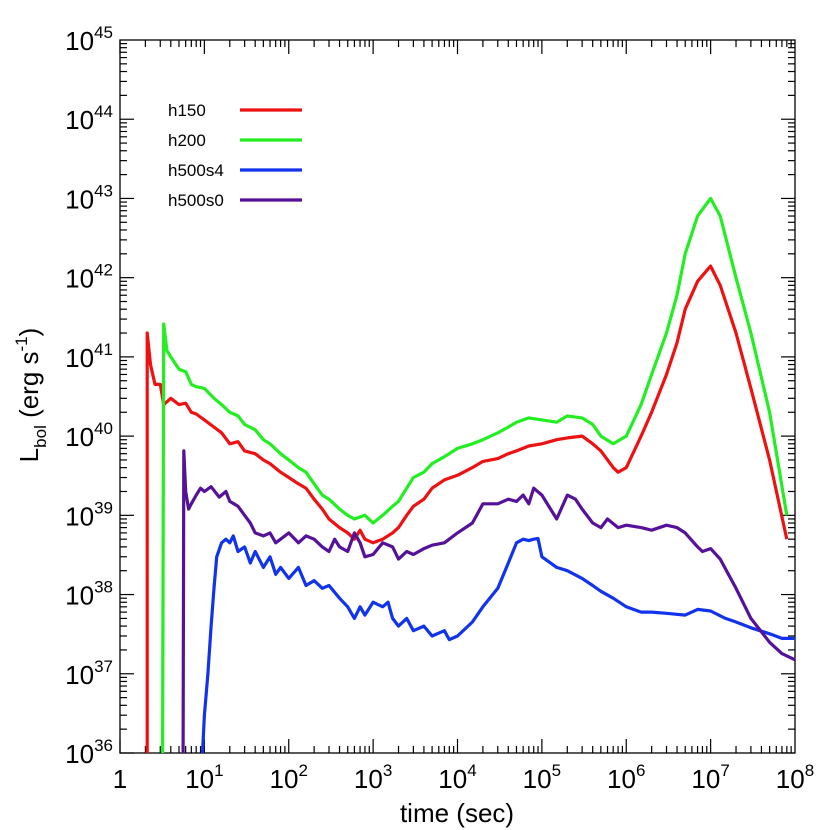 This screenshot has width=830, height=830. I want to click on x-axis-label: time (sec), so click(457, 813).